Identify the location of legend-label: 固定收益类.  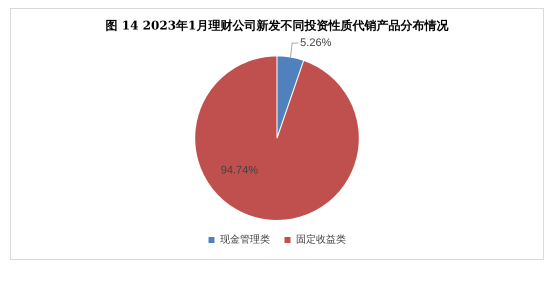
(321, 240).